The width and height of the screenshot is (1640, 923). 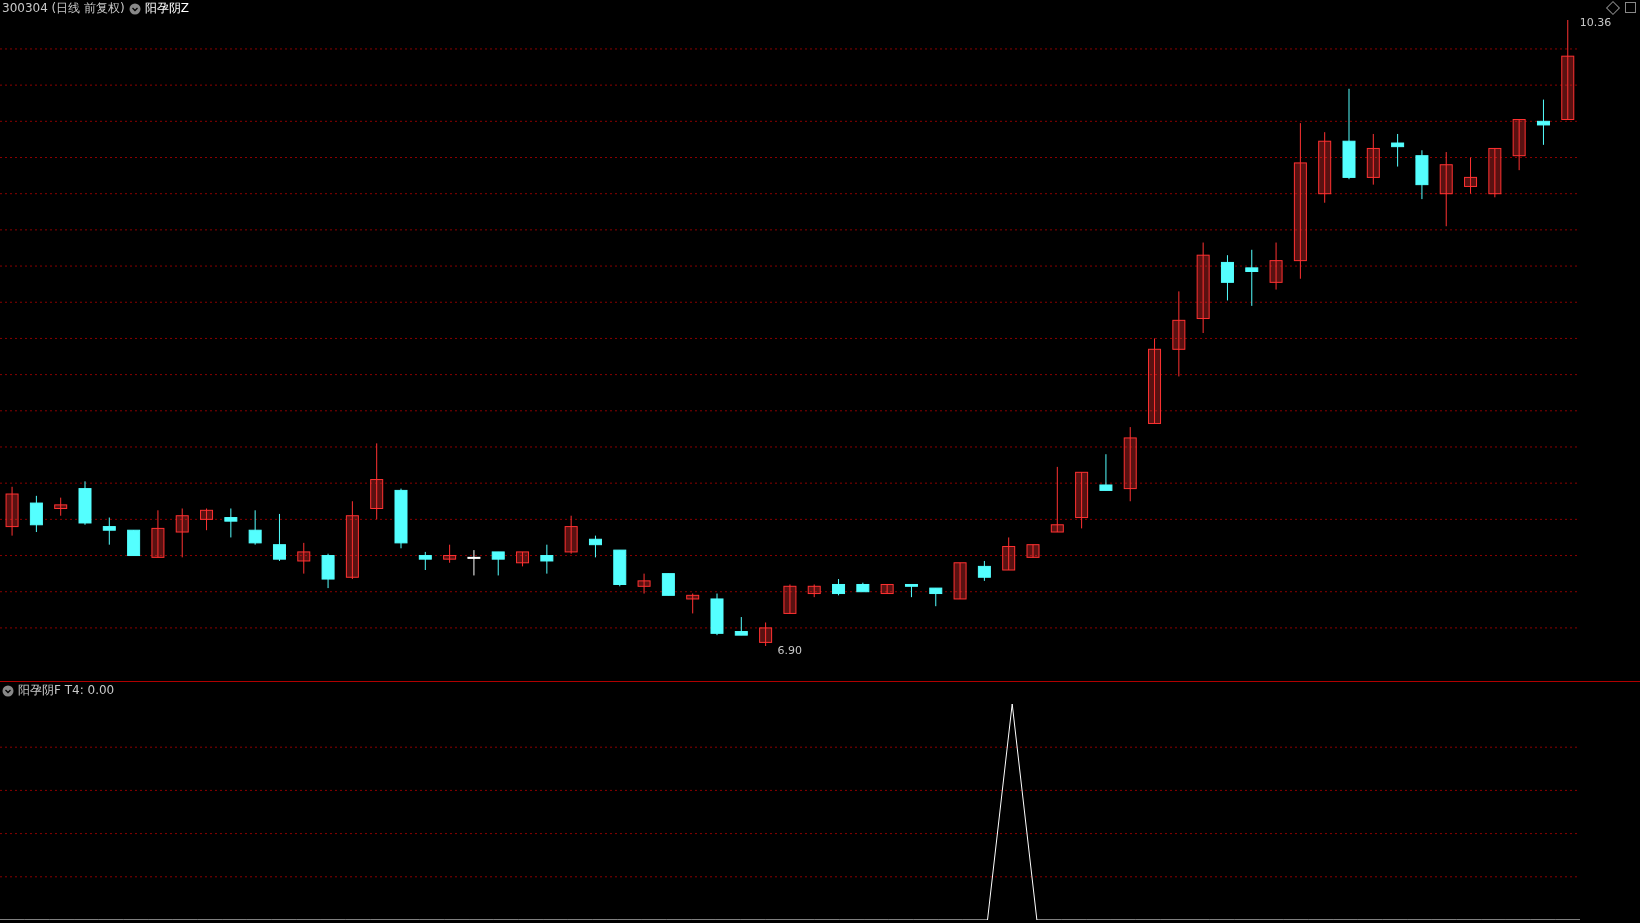 I want to click on chart-title: 阳孕阴F T4: 0.00, so click(x=66, y=690).